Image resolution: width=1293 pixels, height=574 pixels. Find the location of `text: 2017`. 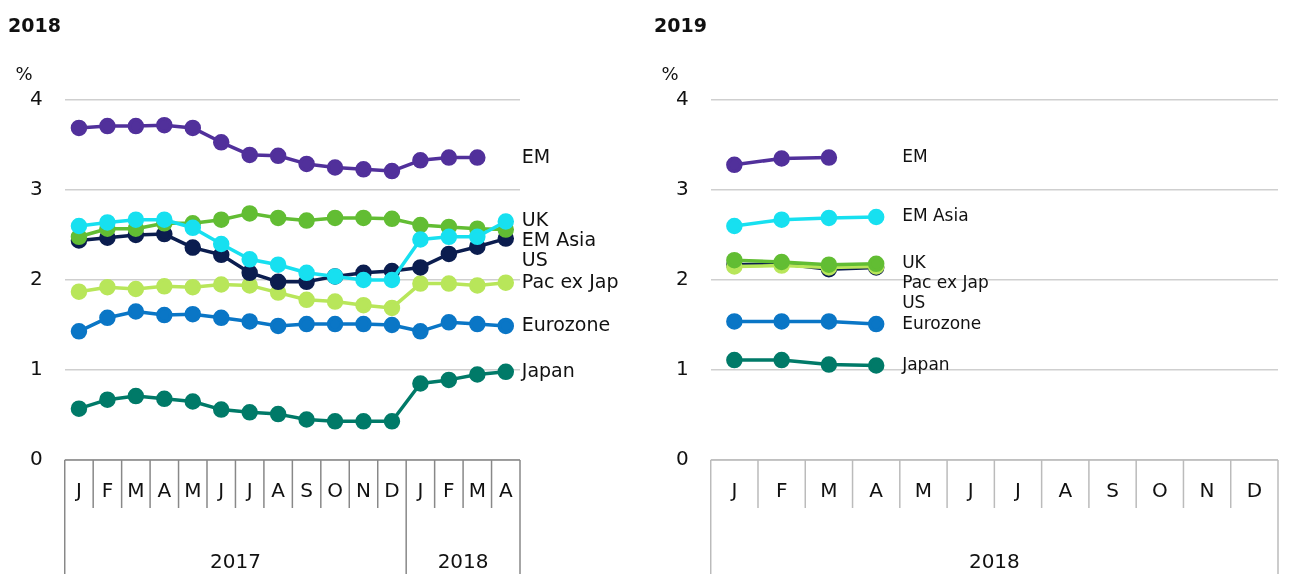

text: 2017 is located at coordinates (235, 561).